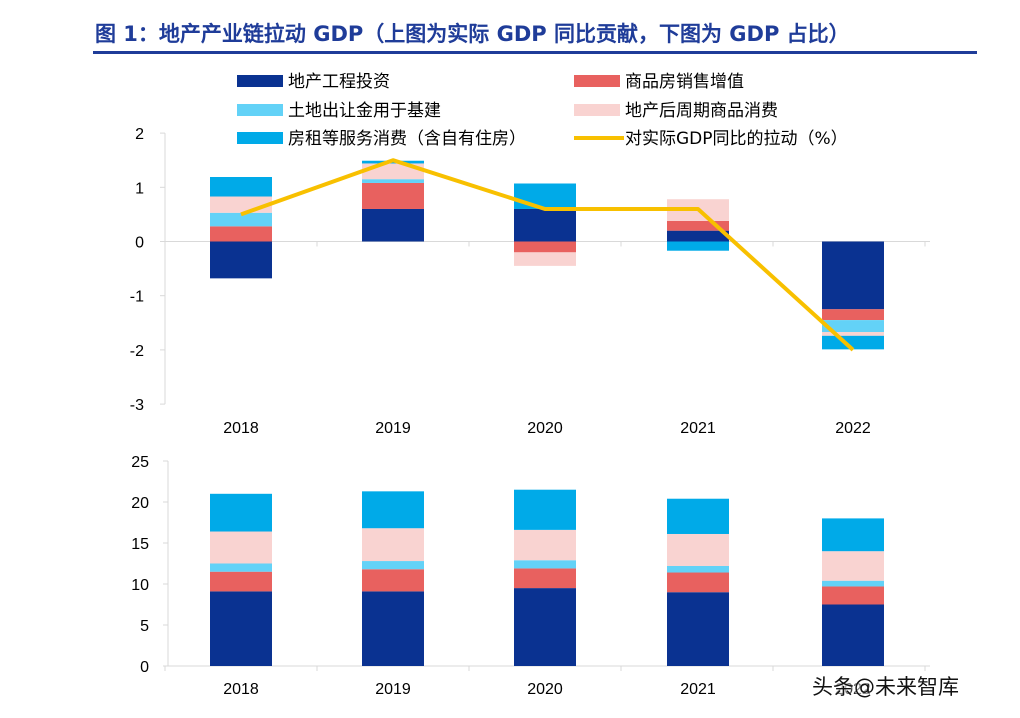 This screenshot has width=1020, height=718. What do you see at coordinates (137, 351) in the screenshot?
I see `y-tick-label: -2` at bounding box center [137, 351].